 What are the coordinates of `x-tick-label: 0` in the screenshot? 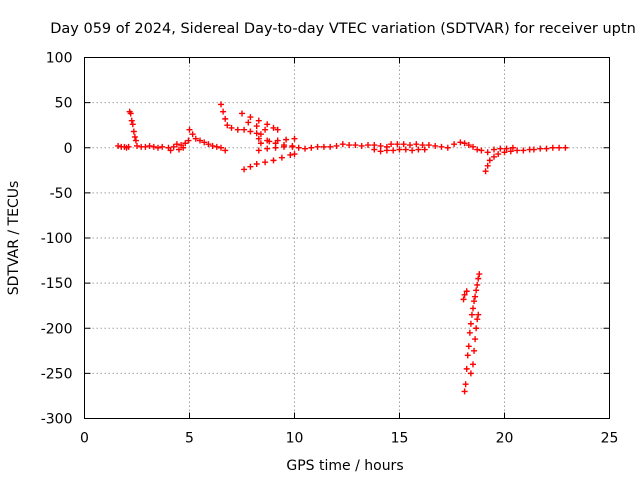 It's located at (84, 439).